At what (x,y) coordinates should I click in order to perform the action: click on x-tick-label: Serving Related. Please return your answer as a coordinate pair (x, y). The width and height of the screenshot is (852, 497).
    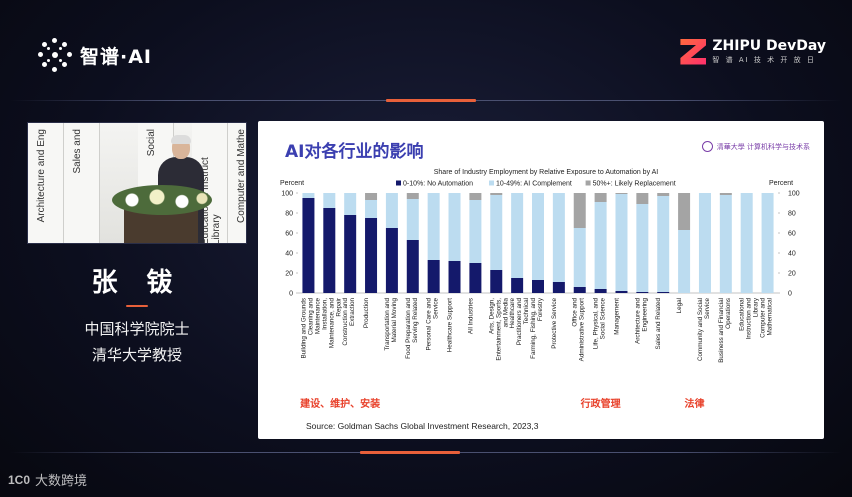
    Looking at the image, I should click on (415, 320).